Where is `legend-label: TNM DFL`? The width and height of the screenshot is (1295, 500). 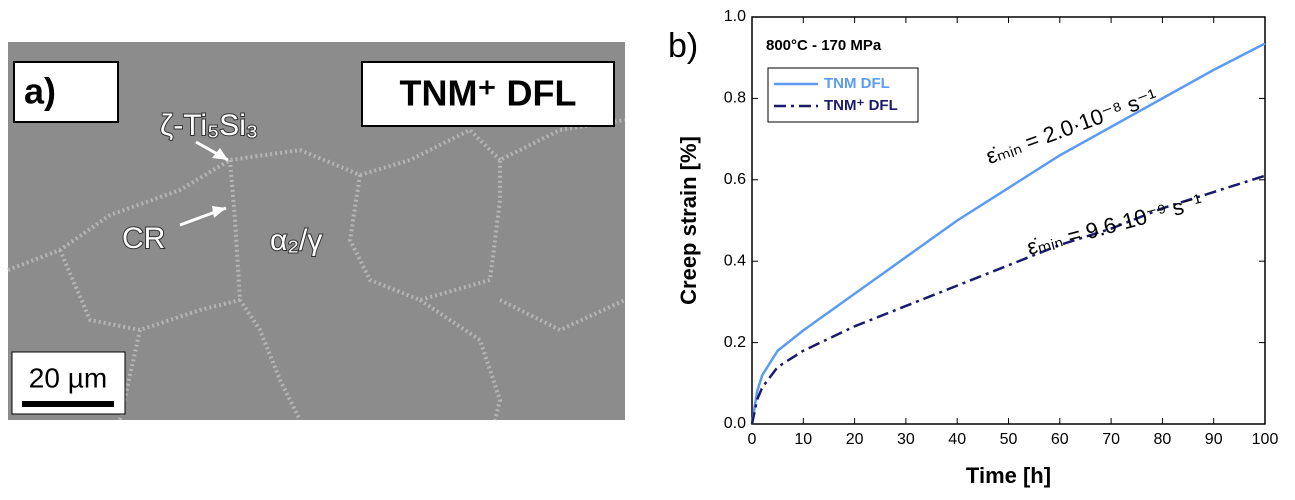
legend-label: TNM DFL is located at coordinates (857, 83).